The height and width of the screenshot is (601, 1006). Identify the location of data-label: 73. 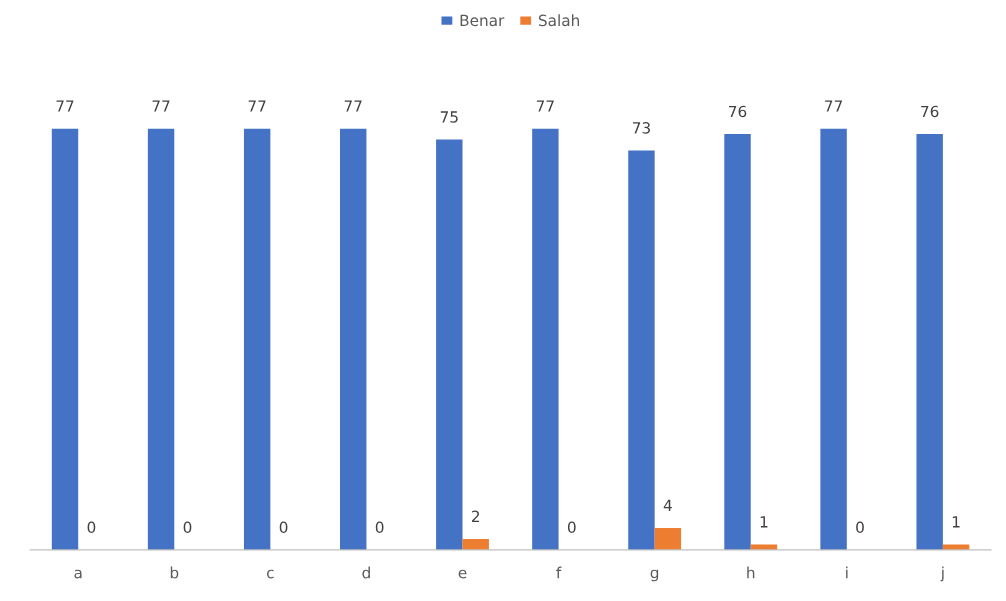
(641, 128).